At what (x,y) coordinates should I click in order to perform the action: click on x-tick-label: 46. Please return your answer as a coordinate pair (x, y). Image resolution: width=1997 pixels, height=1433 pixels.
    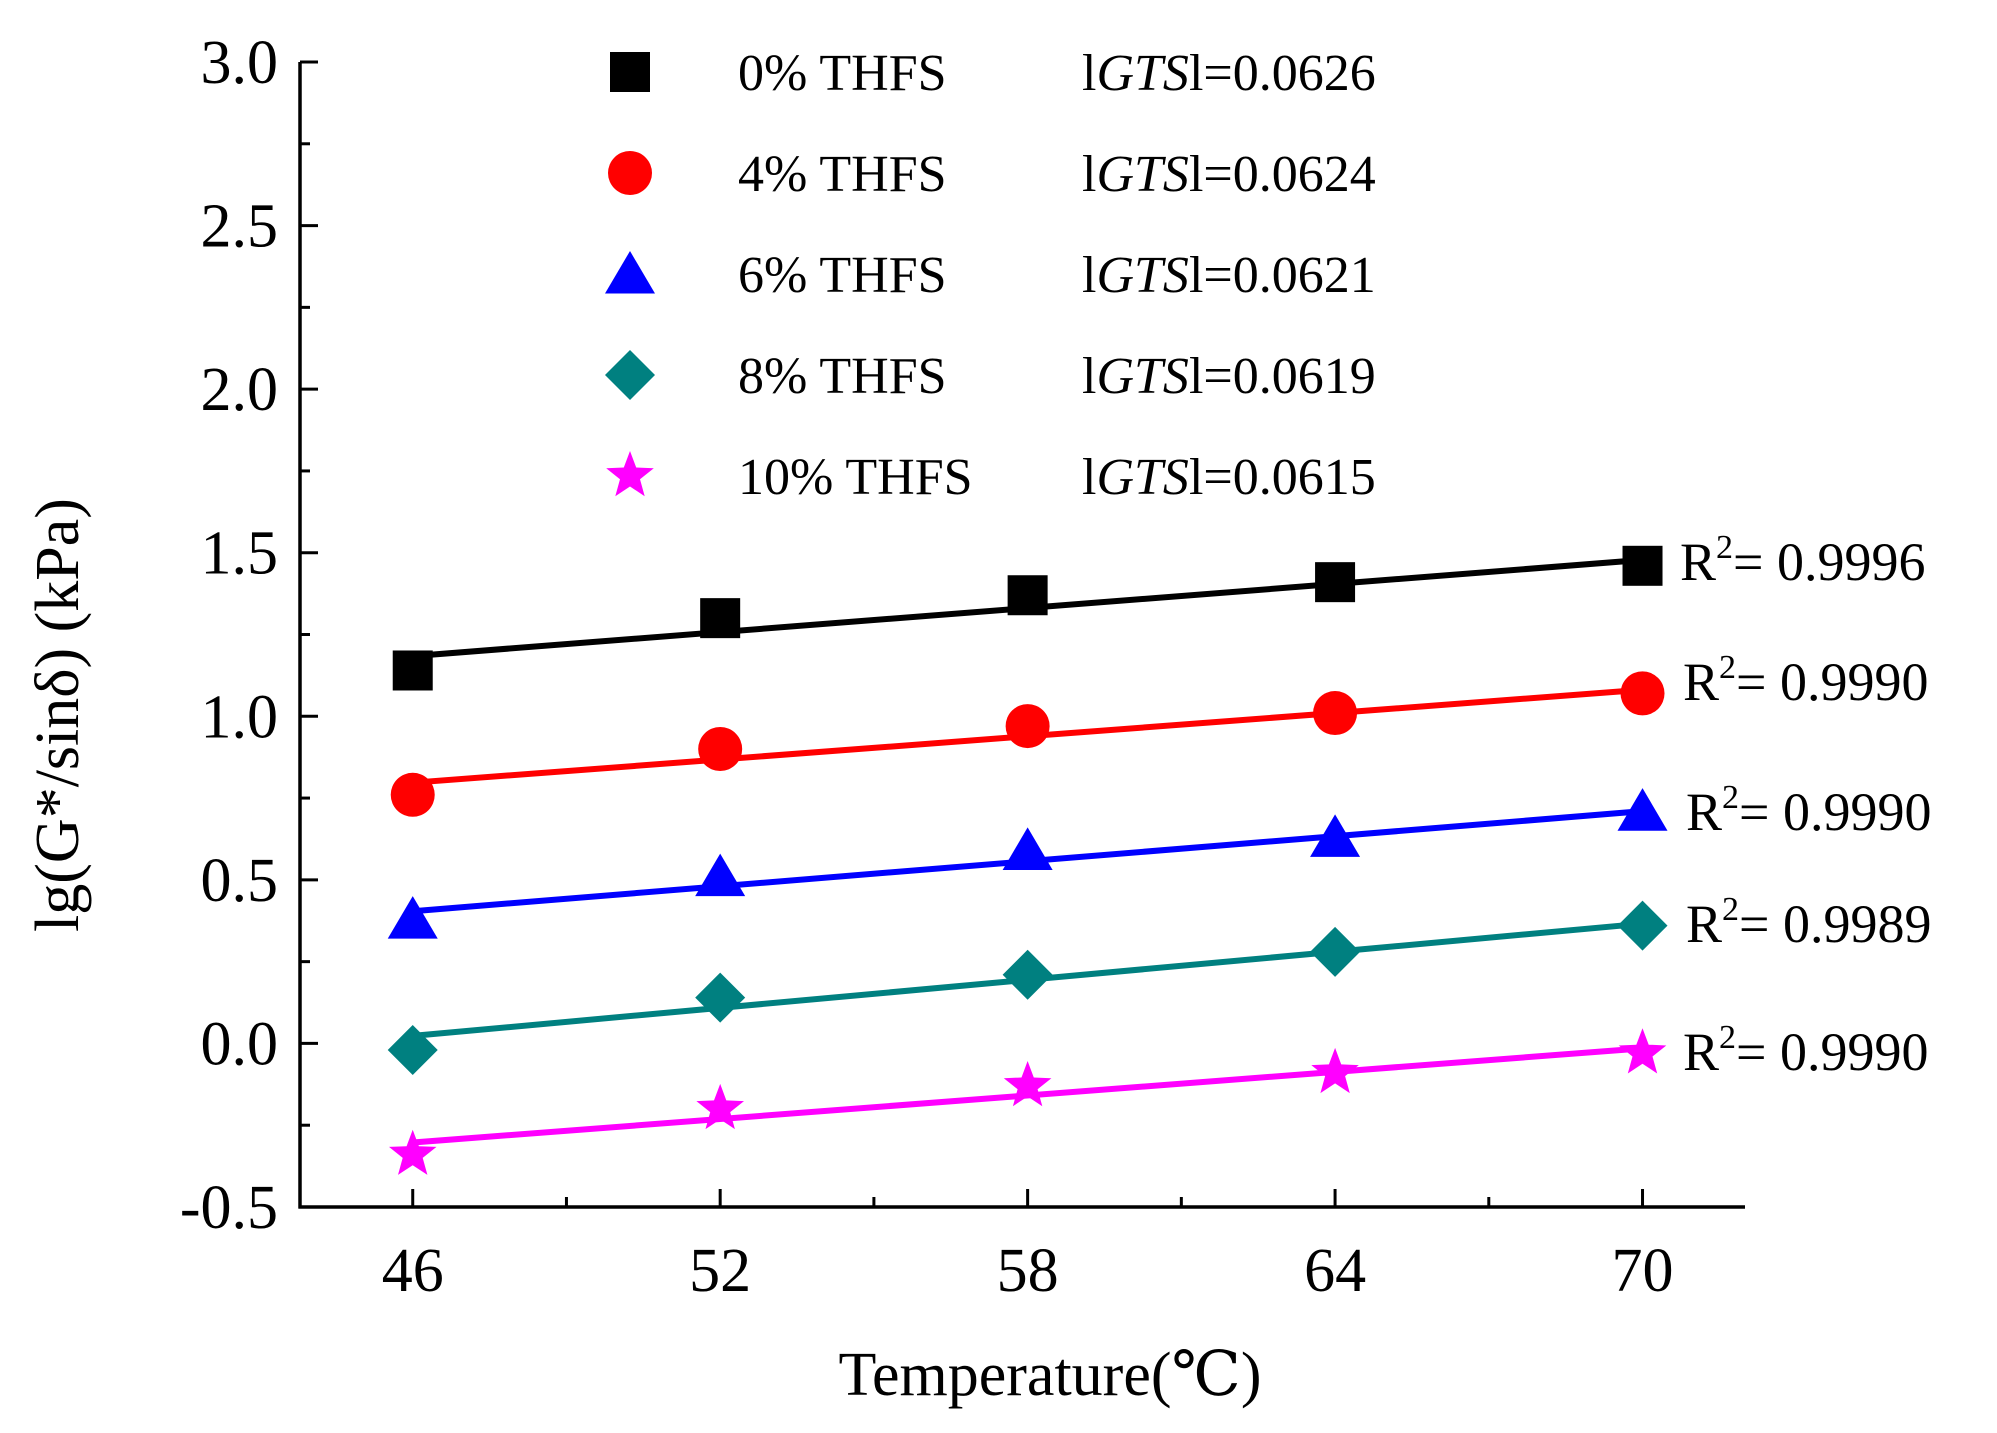
    Looking at the image, I should click on (413, 1271).